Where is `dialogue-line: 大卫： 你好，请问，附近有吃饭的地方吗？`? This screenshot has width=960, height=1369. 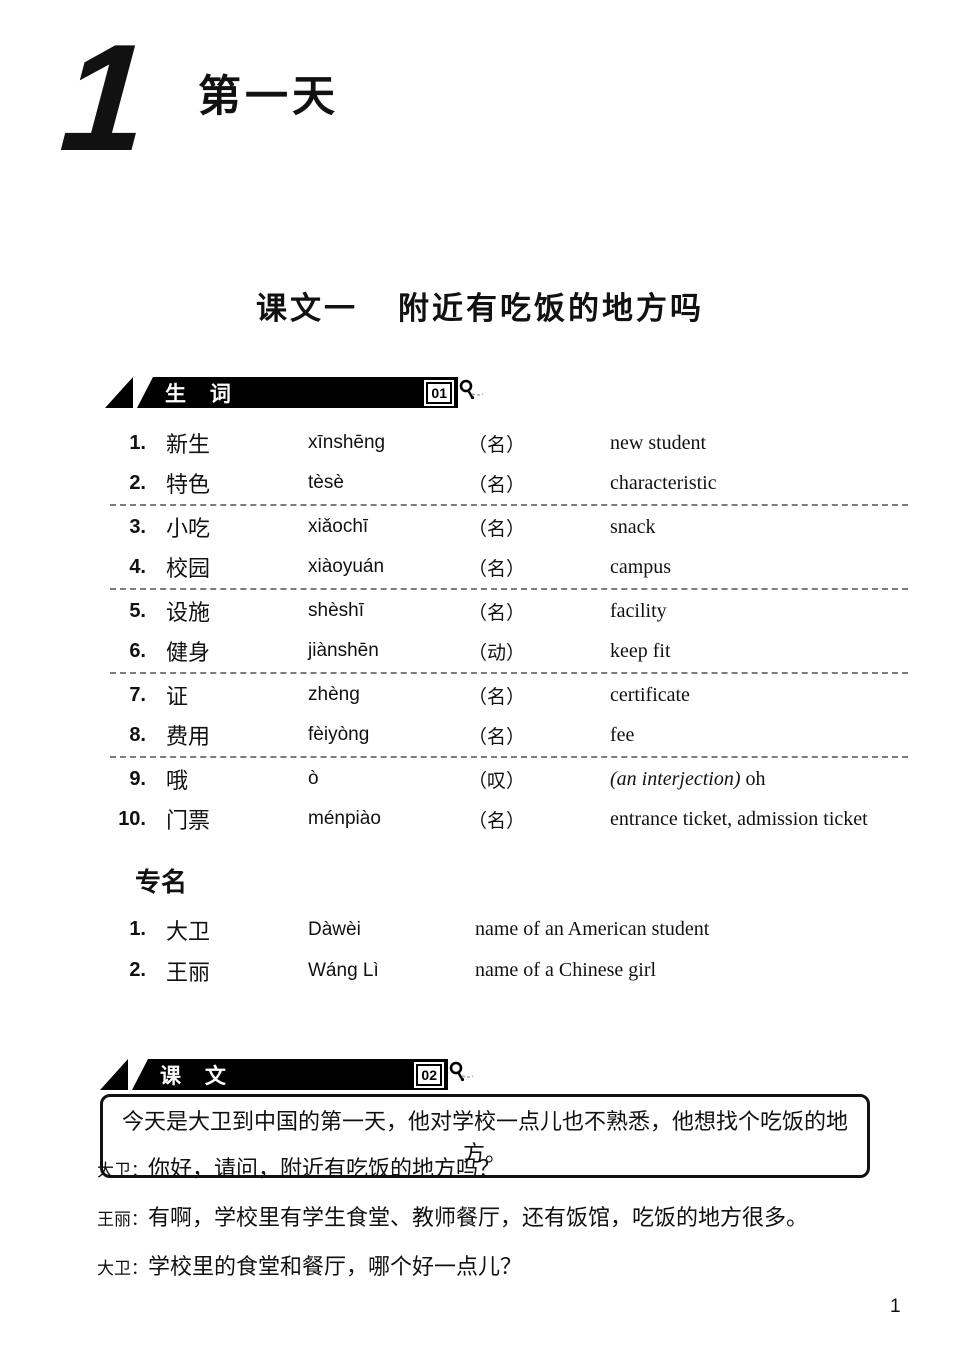
dialogue-line: 大卫： 你好，请问，附近有吃饭的地方吗？ is located at coordinates (503, 1169).